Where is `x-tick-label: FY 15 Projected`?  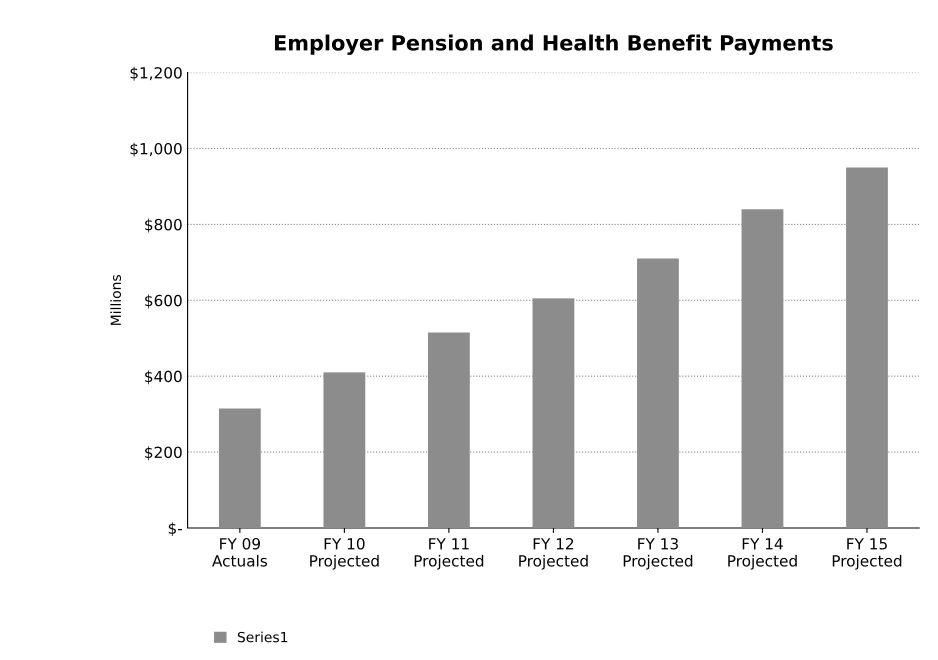 x-tick-label: FY 15 Projected is located at coordinates (867, 554).